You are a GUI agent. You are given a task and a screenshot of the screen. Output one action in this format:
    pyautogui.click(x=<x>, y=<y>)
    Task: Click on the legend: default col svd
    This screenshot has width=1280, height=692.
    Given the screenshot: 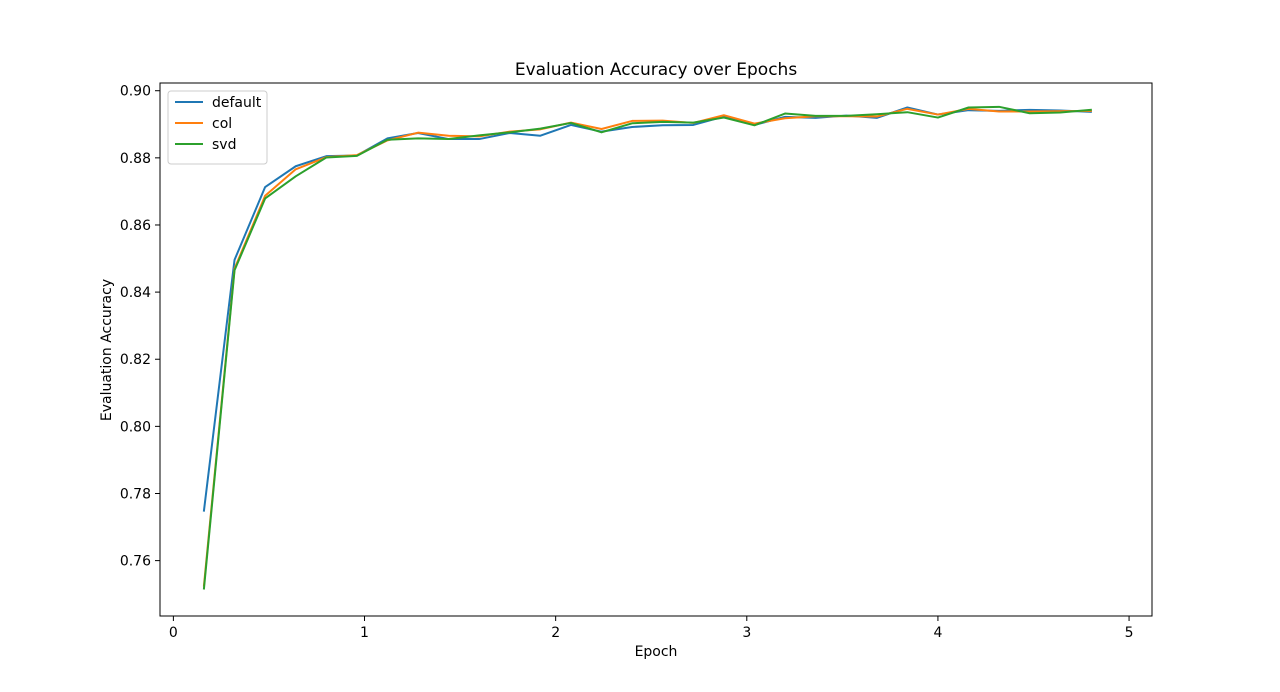 What is the action you would take?
    pyautogui.click(x=217, y=127)
    